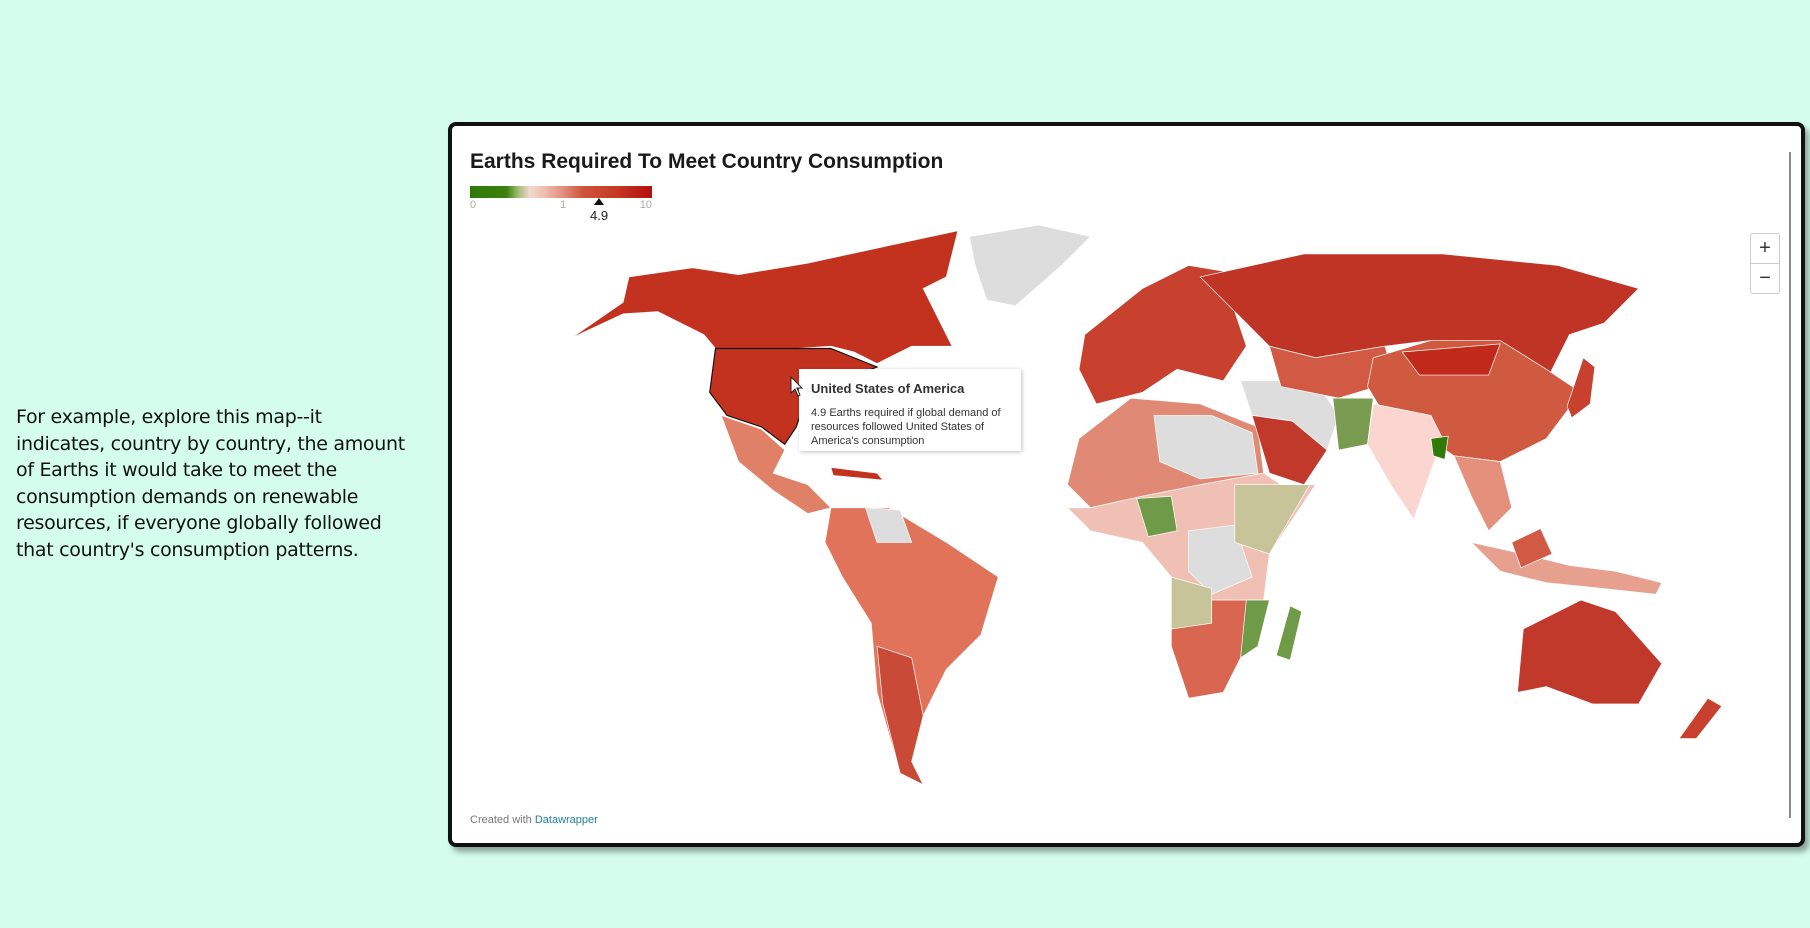 The image size is (1810, 928). What do you see at coordinates (1590, 652) in the screenshot?
I see `region-australia` at bounding box center [1590, 652].